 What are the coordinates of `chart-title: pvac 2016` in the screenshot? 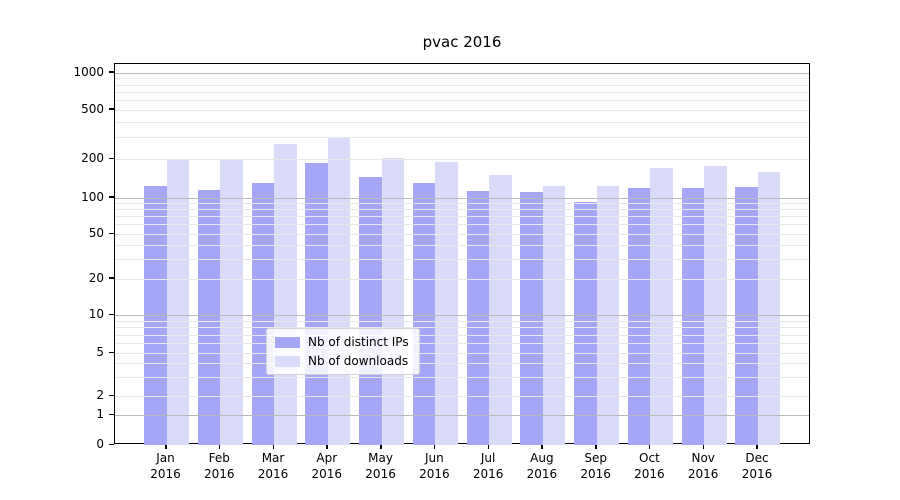 It's located at (462, 42).